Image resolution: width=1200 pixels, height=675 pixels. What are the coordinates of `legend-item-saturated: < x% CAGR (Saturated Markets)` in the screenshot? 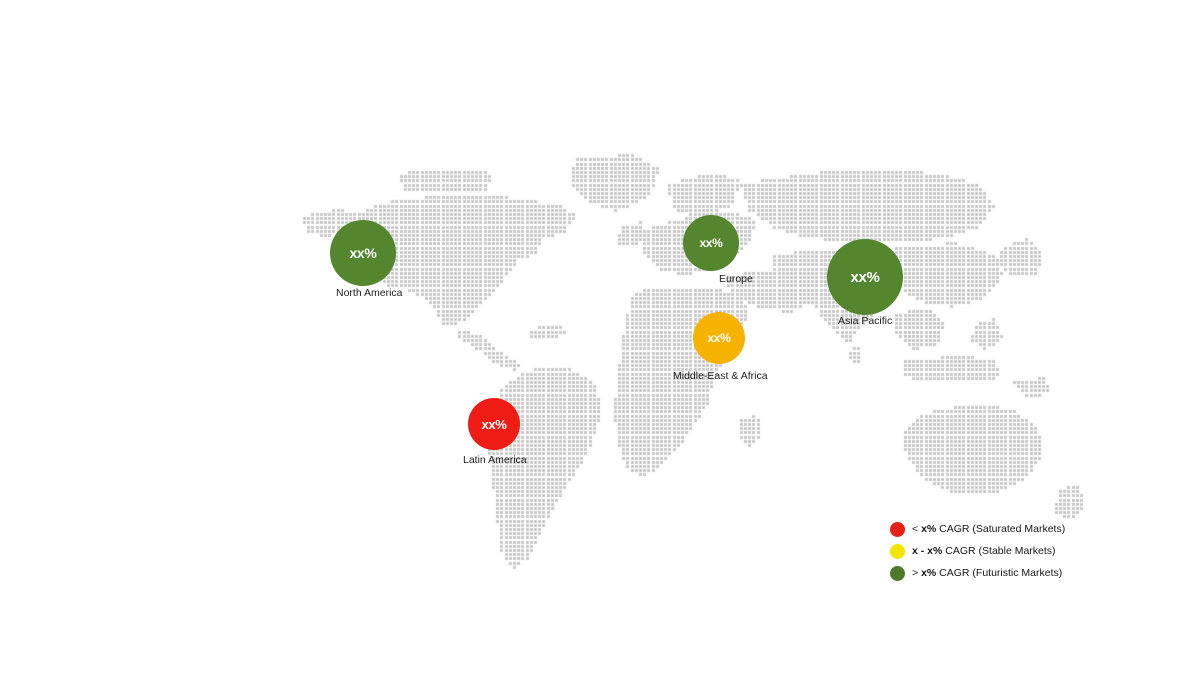 It's located at (977, 529).